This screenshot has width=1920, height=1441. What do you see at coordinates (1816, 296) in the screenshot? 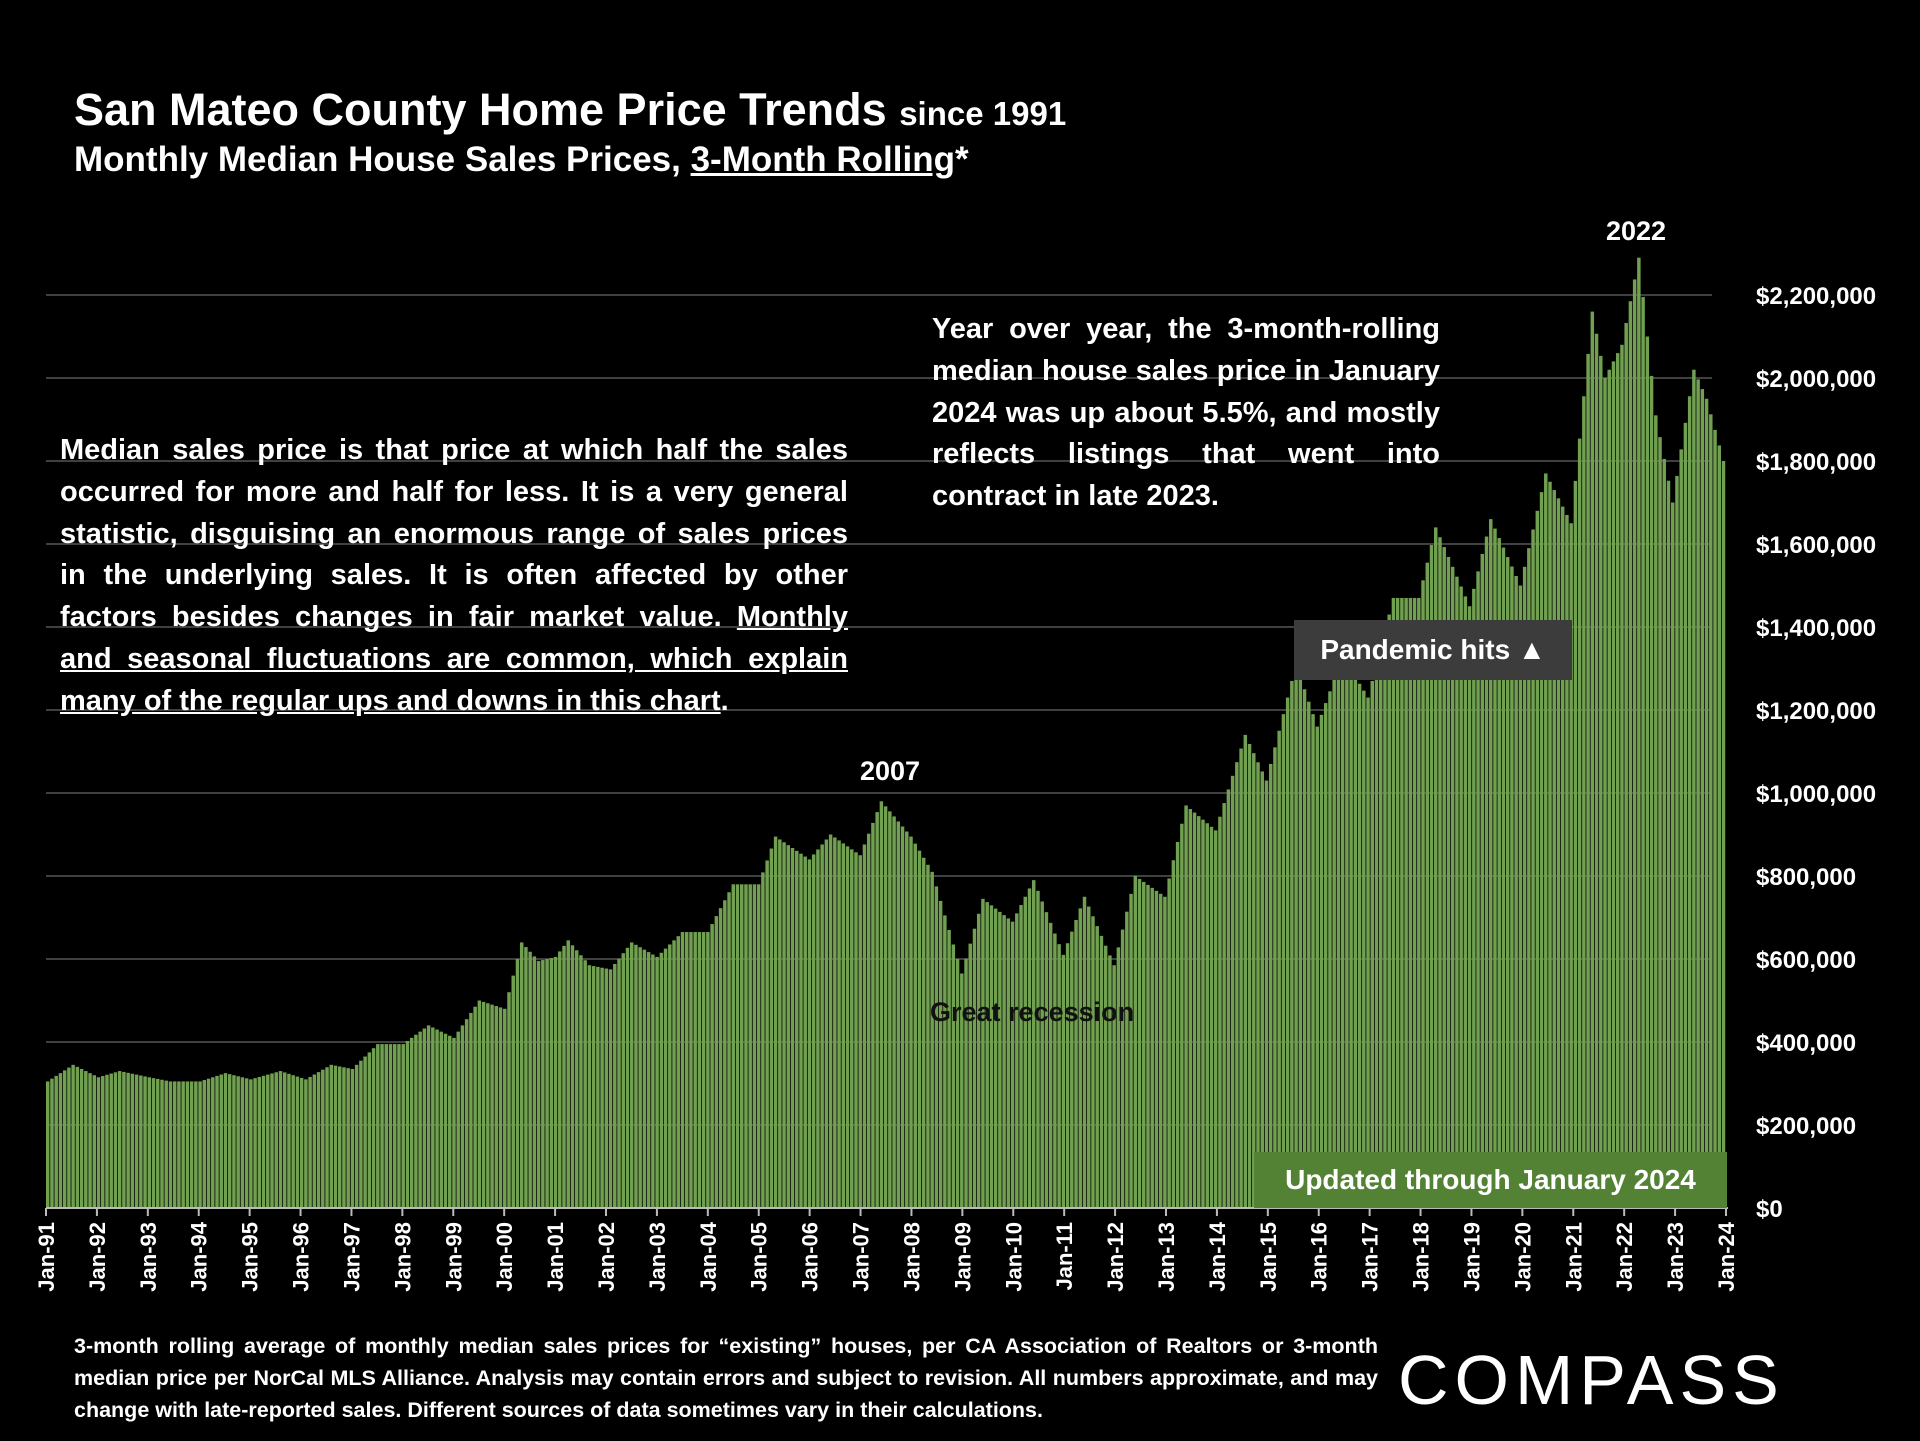
I see `y-tick-label: $2,200,000` at bounding box center [1816, 296].